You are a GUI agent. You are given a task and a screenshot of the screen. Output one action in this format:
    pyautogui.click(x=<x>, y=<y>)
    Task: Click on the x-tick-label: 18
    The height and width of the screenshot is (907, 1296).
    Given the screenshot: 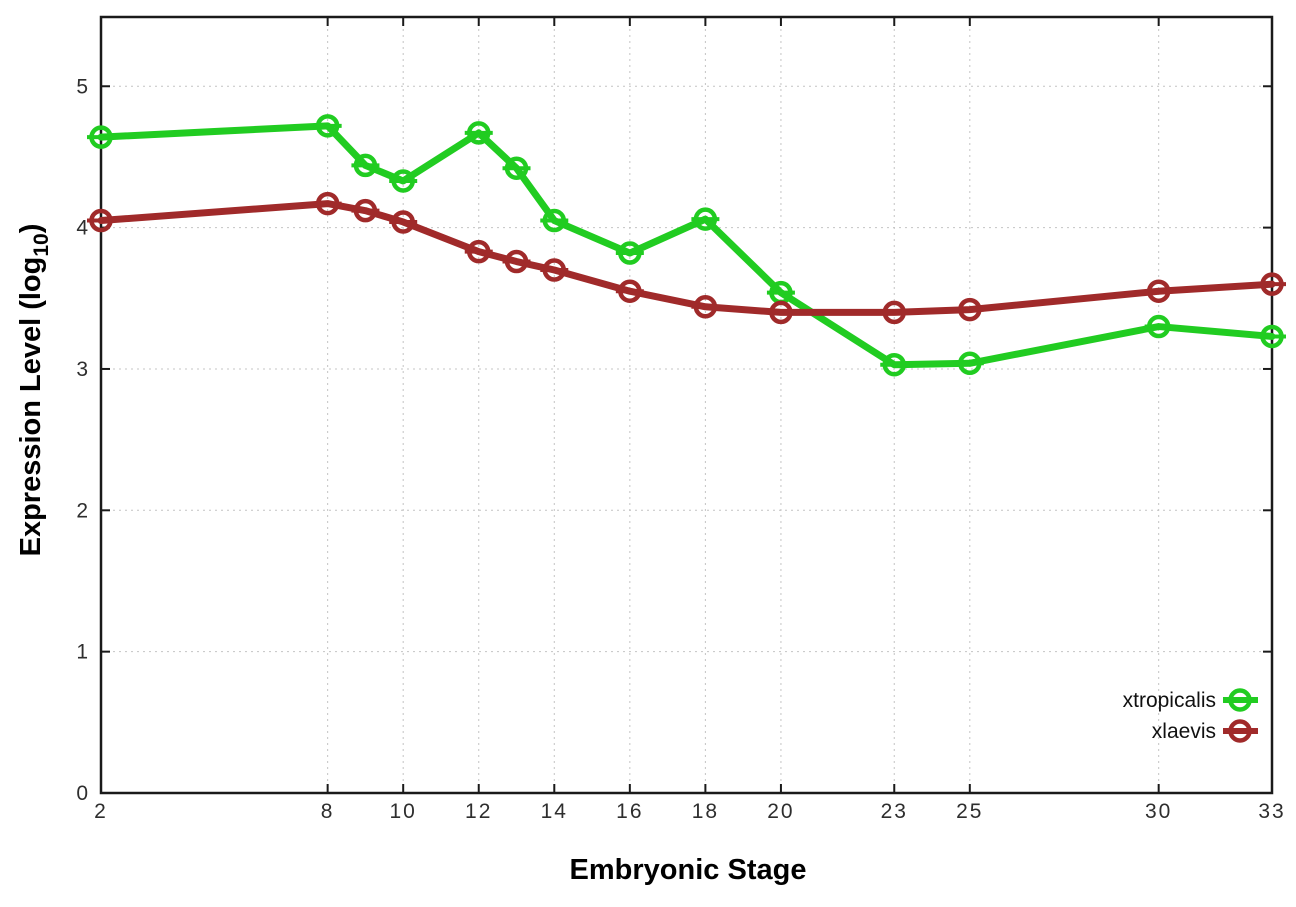 What is the action you would take?
    pyautogui.click(x=705, y=811)
    